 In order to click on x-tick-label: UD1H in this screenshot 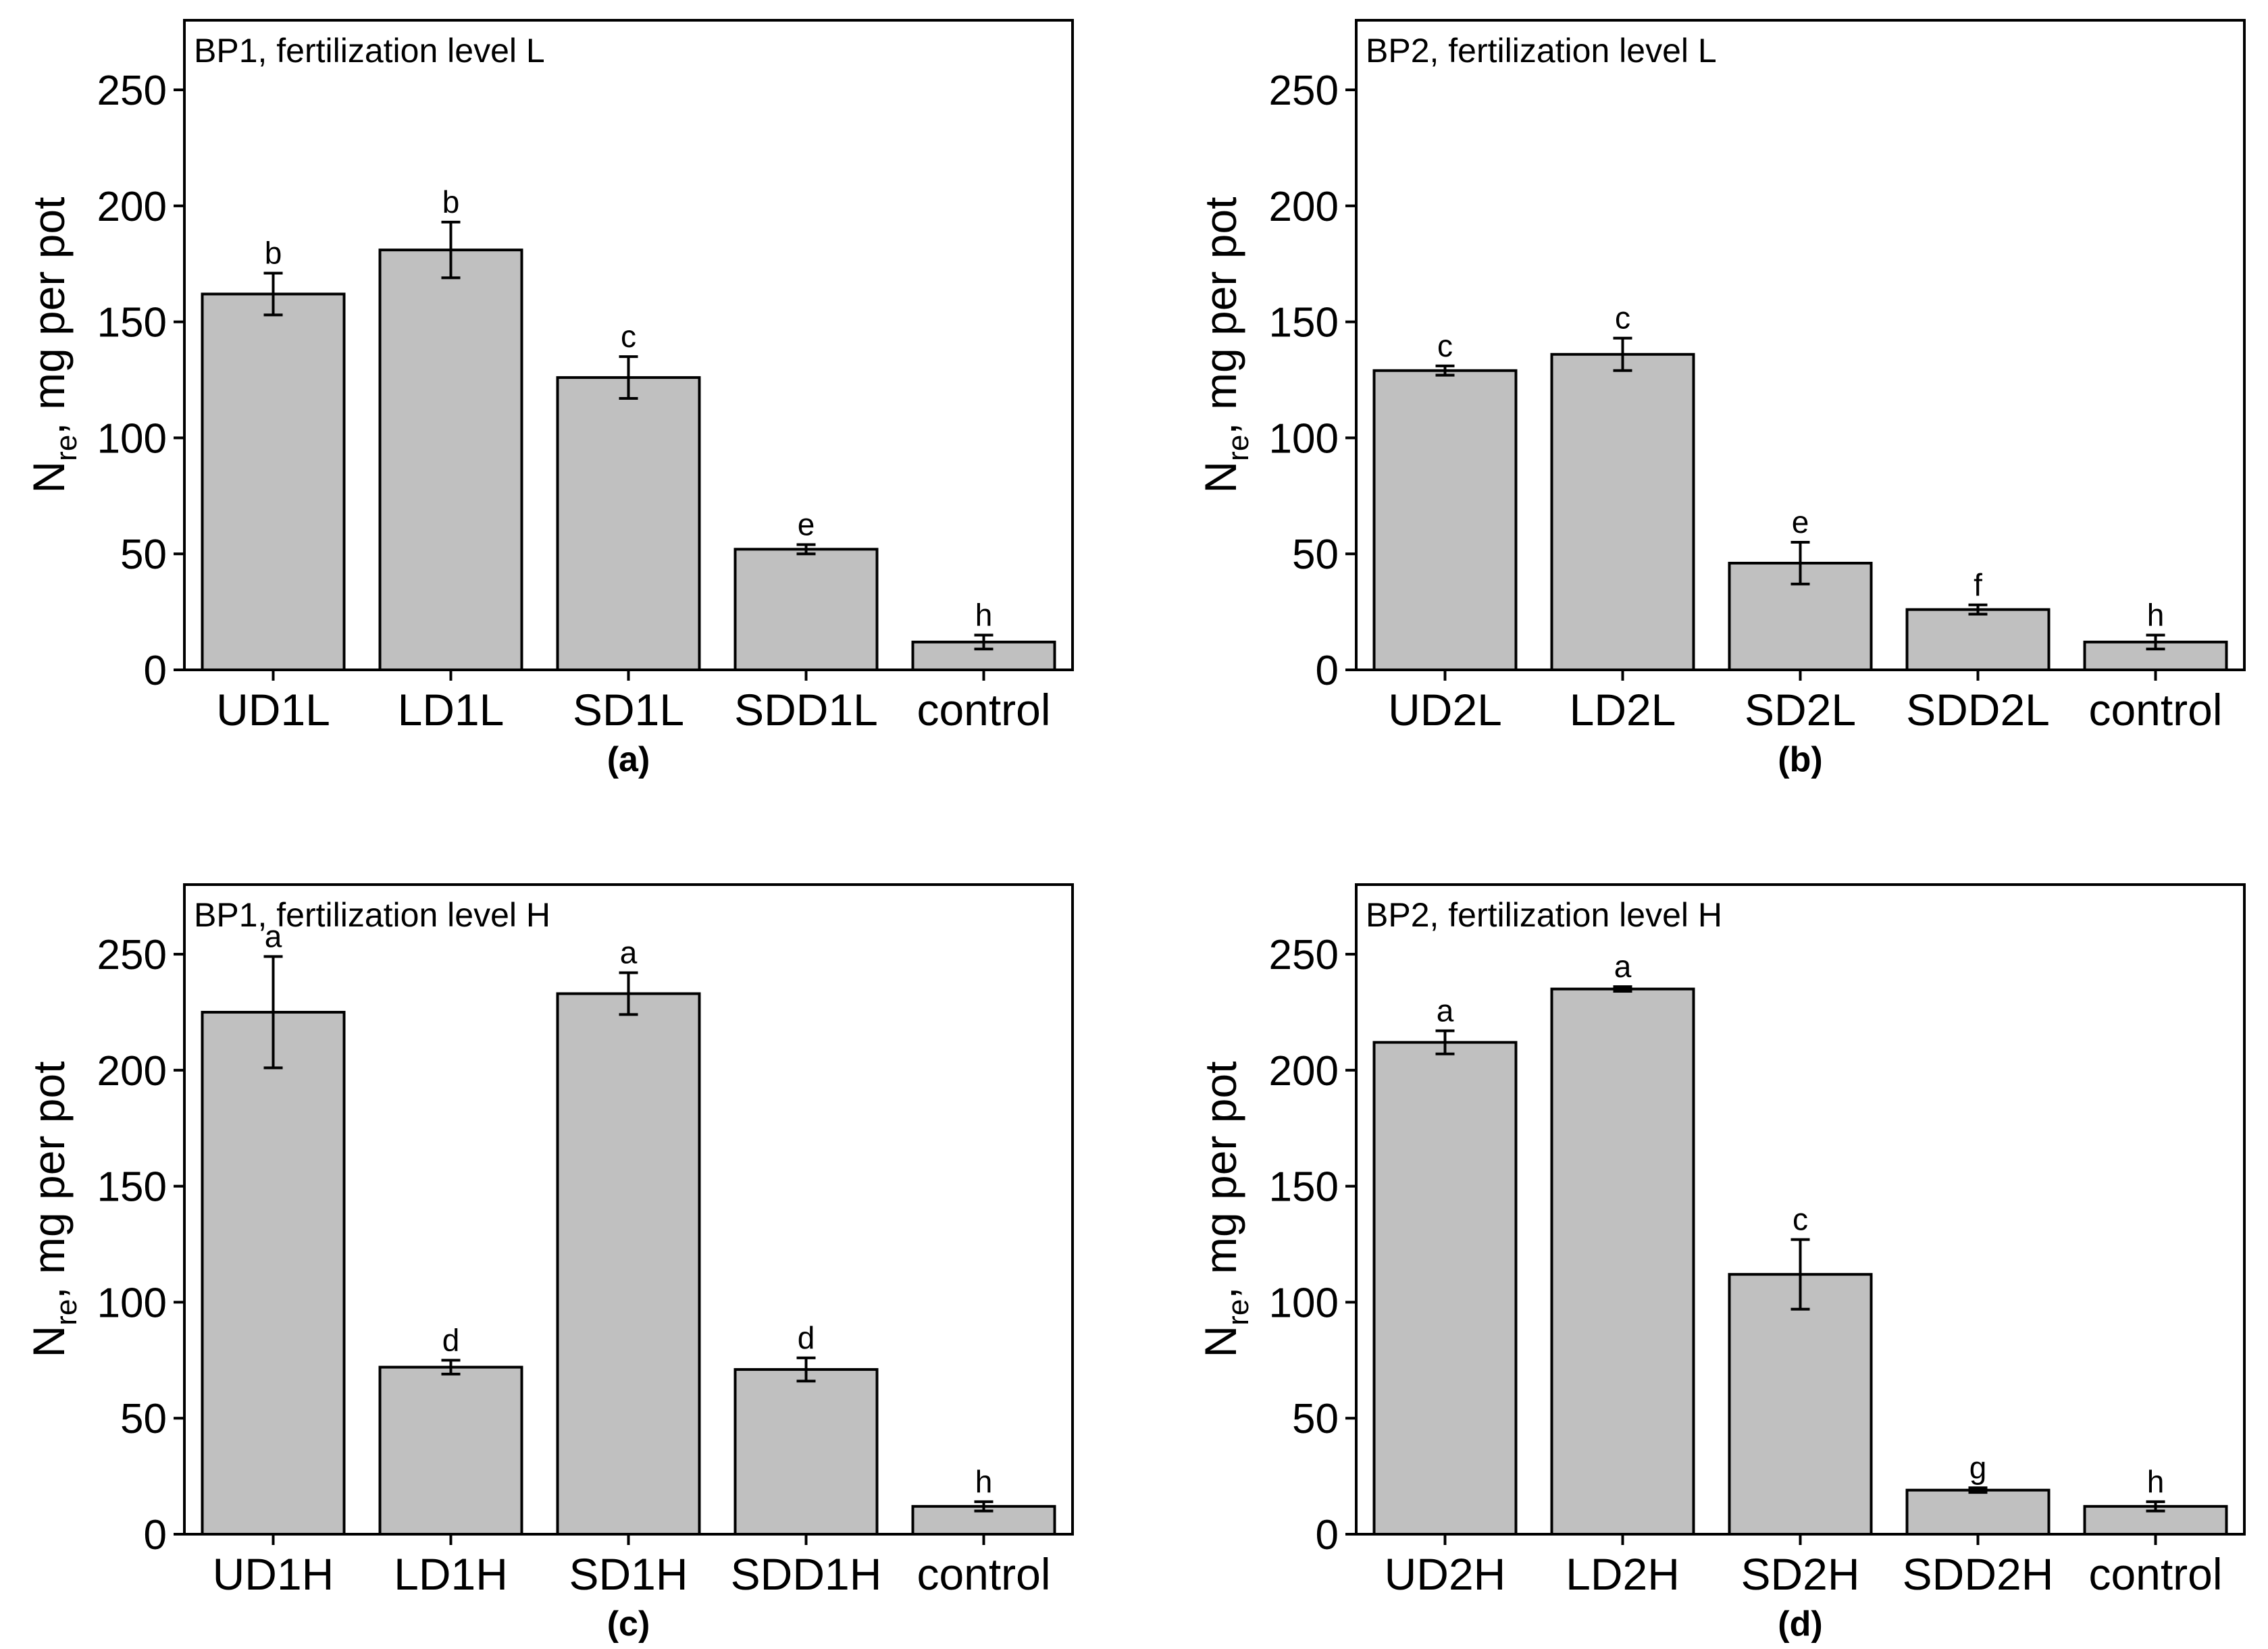, I will do `click(273, 1574)`.